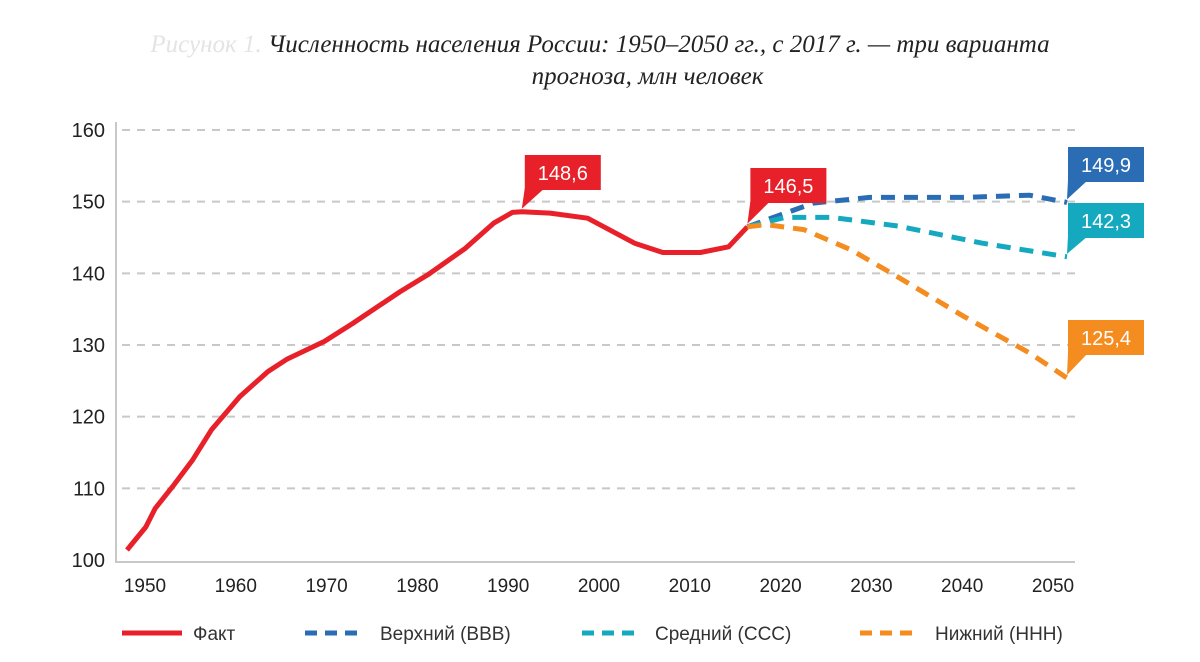 This screenshot has height=662, width=1200. I want to click on y-tick-label: 110, so click(89, 489).